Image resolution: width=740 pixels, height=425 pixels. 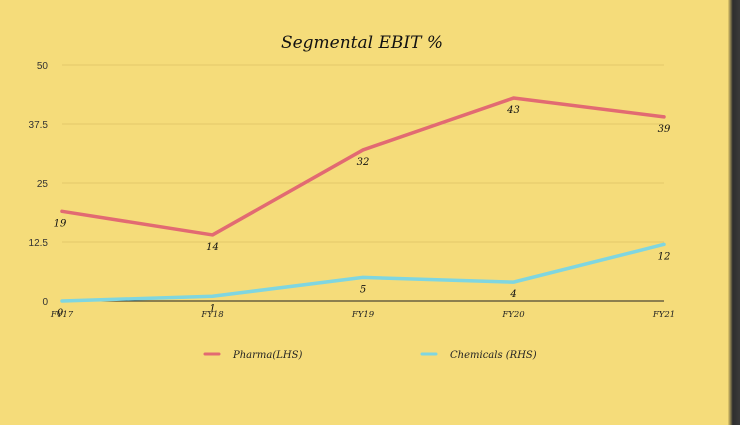 What do you see at coordinates (734, 212) in the screenshot?
I see `window-edge` at bounding box center [734, 212].